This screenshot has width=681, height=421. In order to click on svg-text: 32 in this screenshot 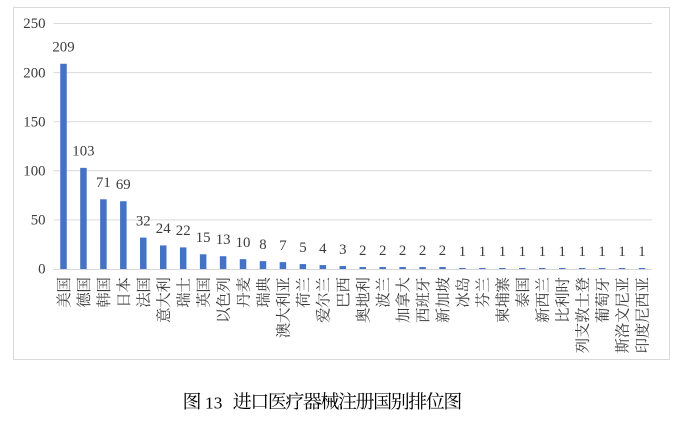, I will do `click(143, 221)`.